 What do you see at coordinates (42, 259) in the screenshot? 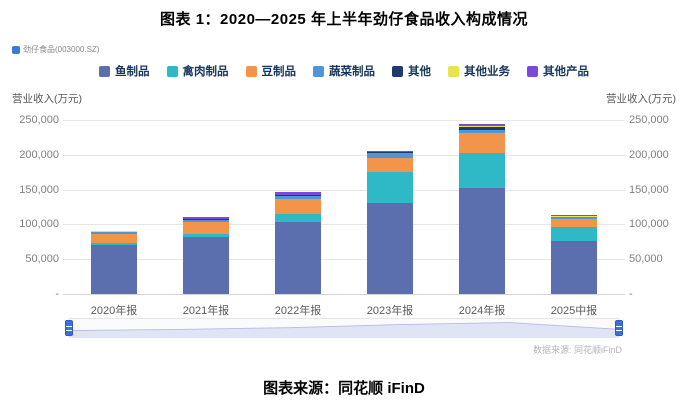
I see `y-tick-label-left: 50,000` at bounding box center [42, 259].